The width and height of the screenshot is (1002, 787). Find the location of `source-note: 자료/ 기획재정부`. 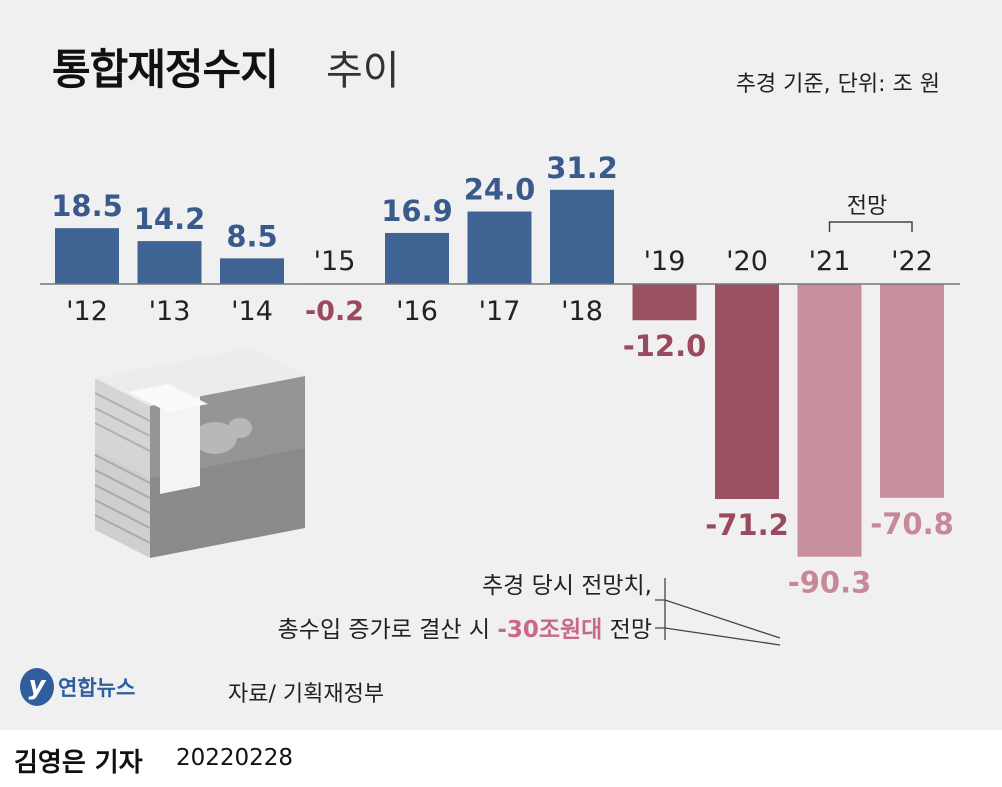

source-note: 자료/ 기획재정부 is located at coordinates (306, 694).